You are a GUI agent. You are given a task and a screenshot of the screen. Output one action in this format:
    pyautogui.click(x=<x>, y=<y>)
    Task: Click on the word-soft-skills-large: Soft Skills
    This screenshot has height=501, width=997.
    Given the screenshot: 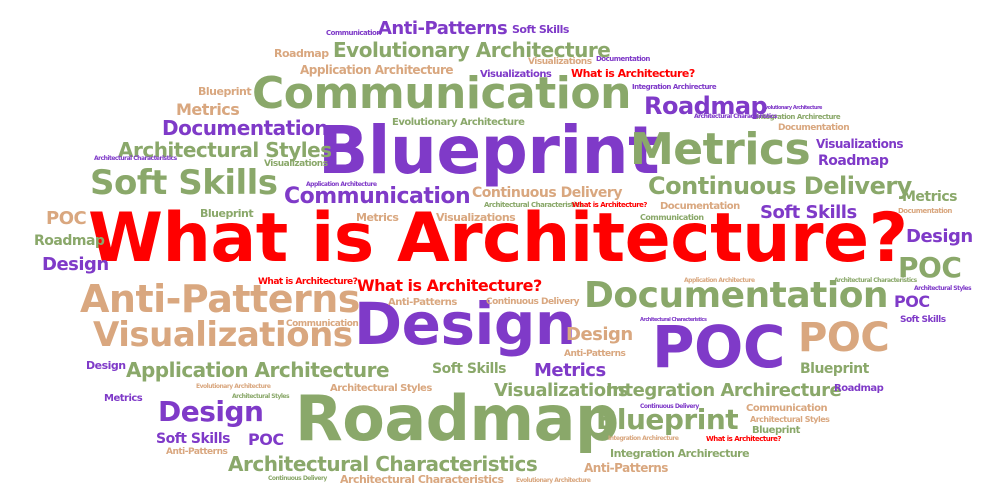 What is the action you would take?
    pyautogui.click(x=184, y=183)
    